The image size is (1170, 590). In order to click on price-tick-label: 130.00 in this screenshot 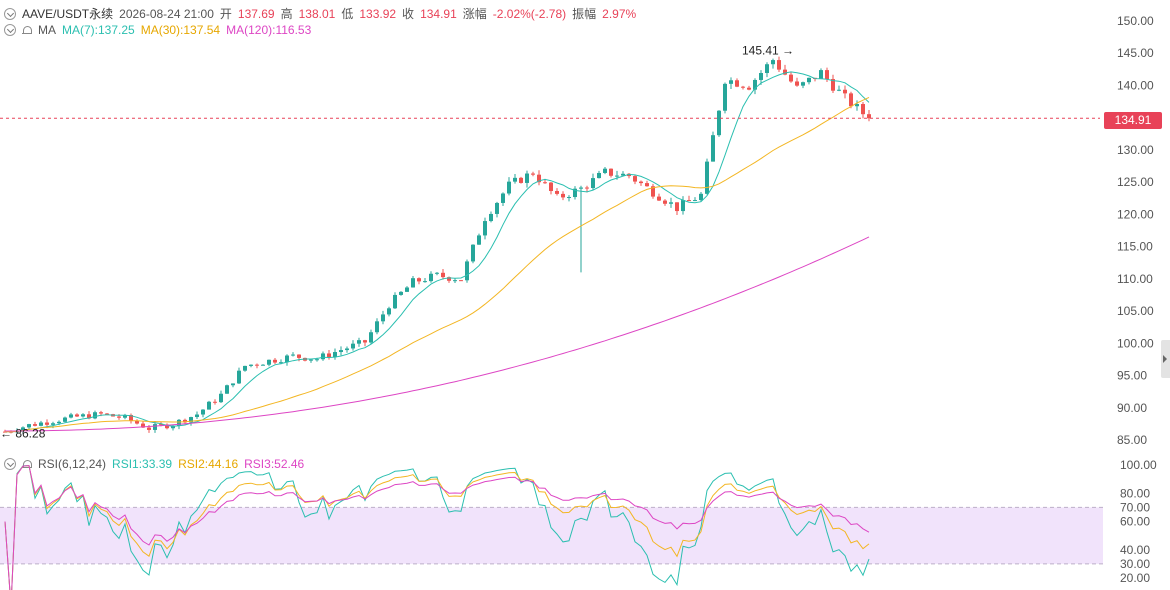, I will do `click(1135, 150)`.